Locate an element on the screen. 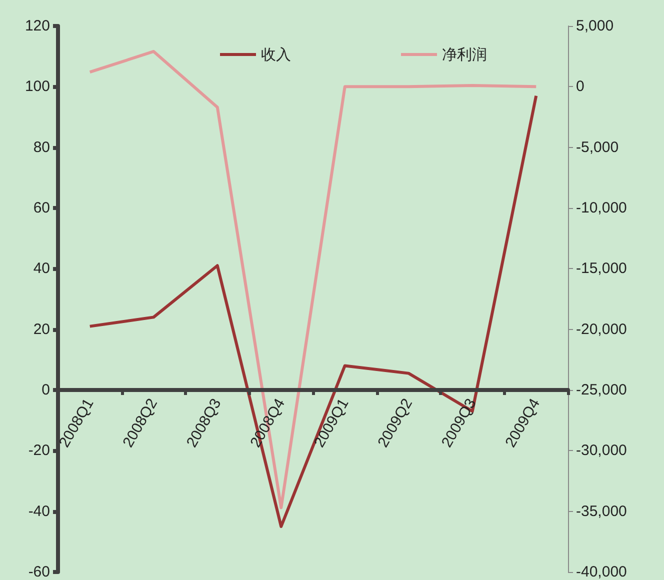  y-tick-label: -40 is located at coordinates (39, 511).